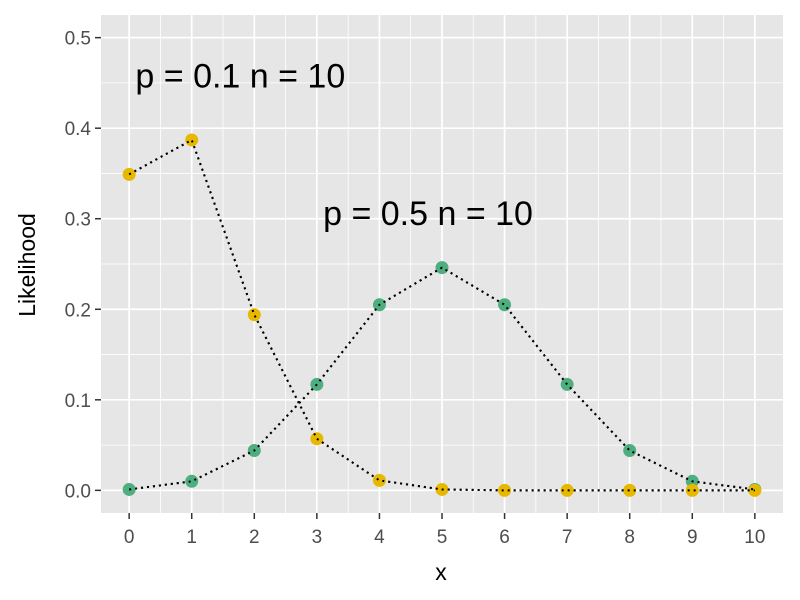 Image resolution: width=800 pixels, height=600 pixels. Describe the element at coordinates (505, 305) in the screenshot. I see `data-point-series1-x6` at that location.